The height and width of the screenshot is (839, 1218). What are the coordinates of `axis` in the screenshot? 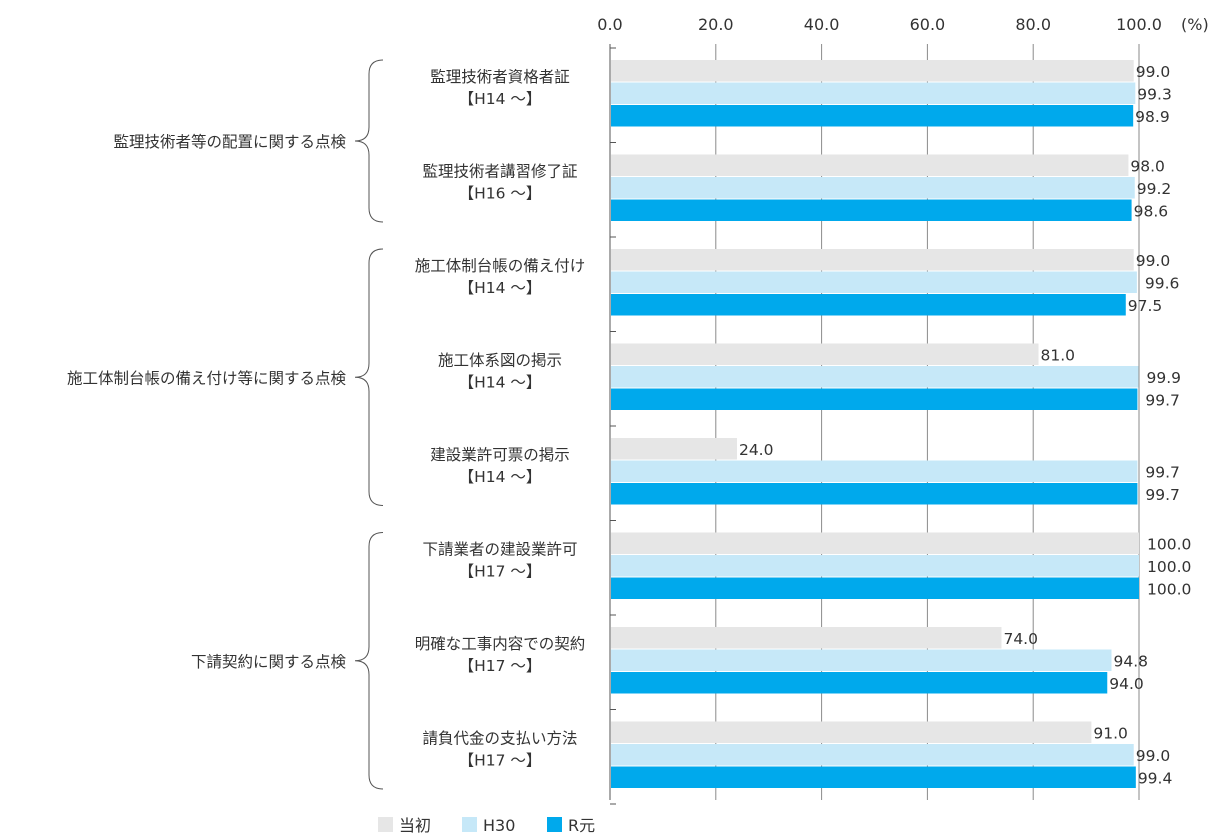 It's located at (612, 424).